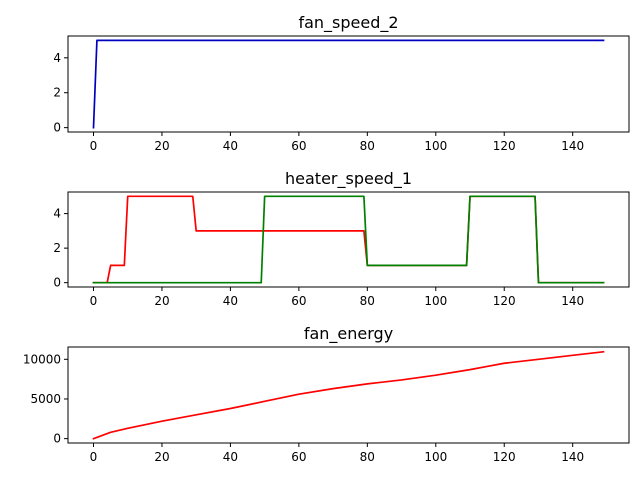 This screenshot has width=640, height=480. What do you see at coordinates (42, 359) in the screenshot?
I see `y-tick-label: 10000` at bounding box center [42, 359].